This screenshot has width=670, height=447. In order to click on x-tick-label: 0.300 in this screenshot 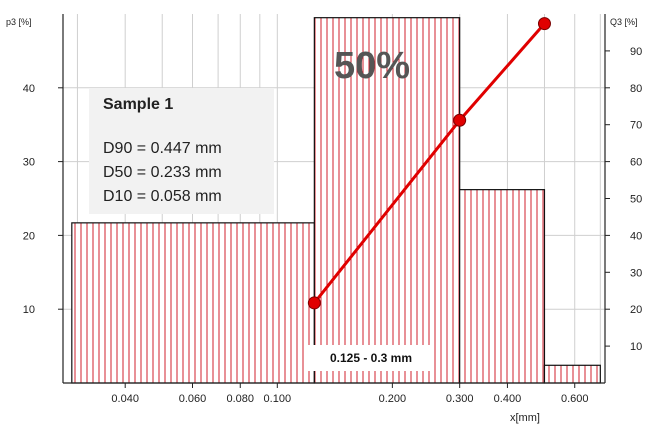, I will do `click(460, 399)`.